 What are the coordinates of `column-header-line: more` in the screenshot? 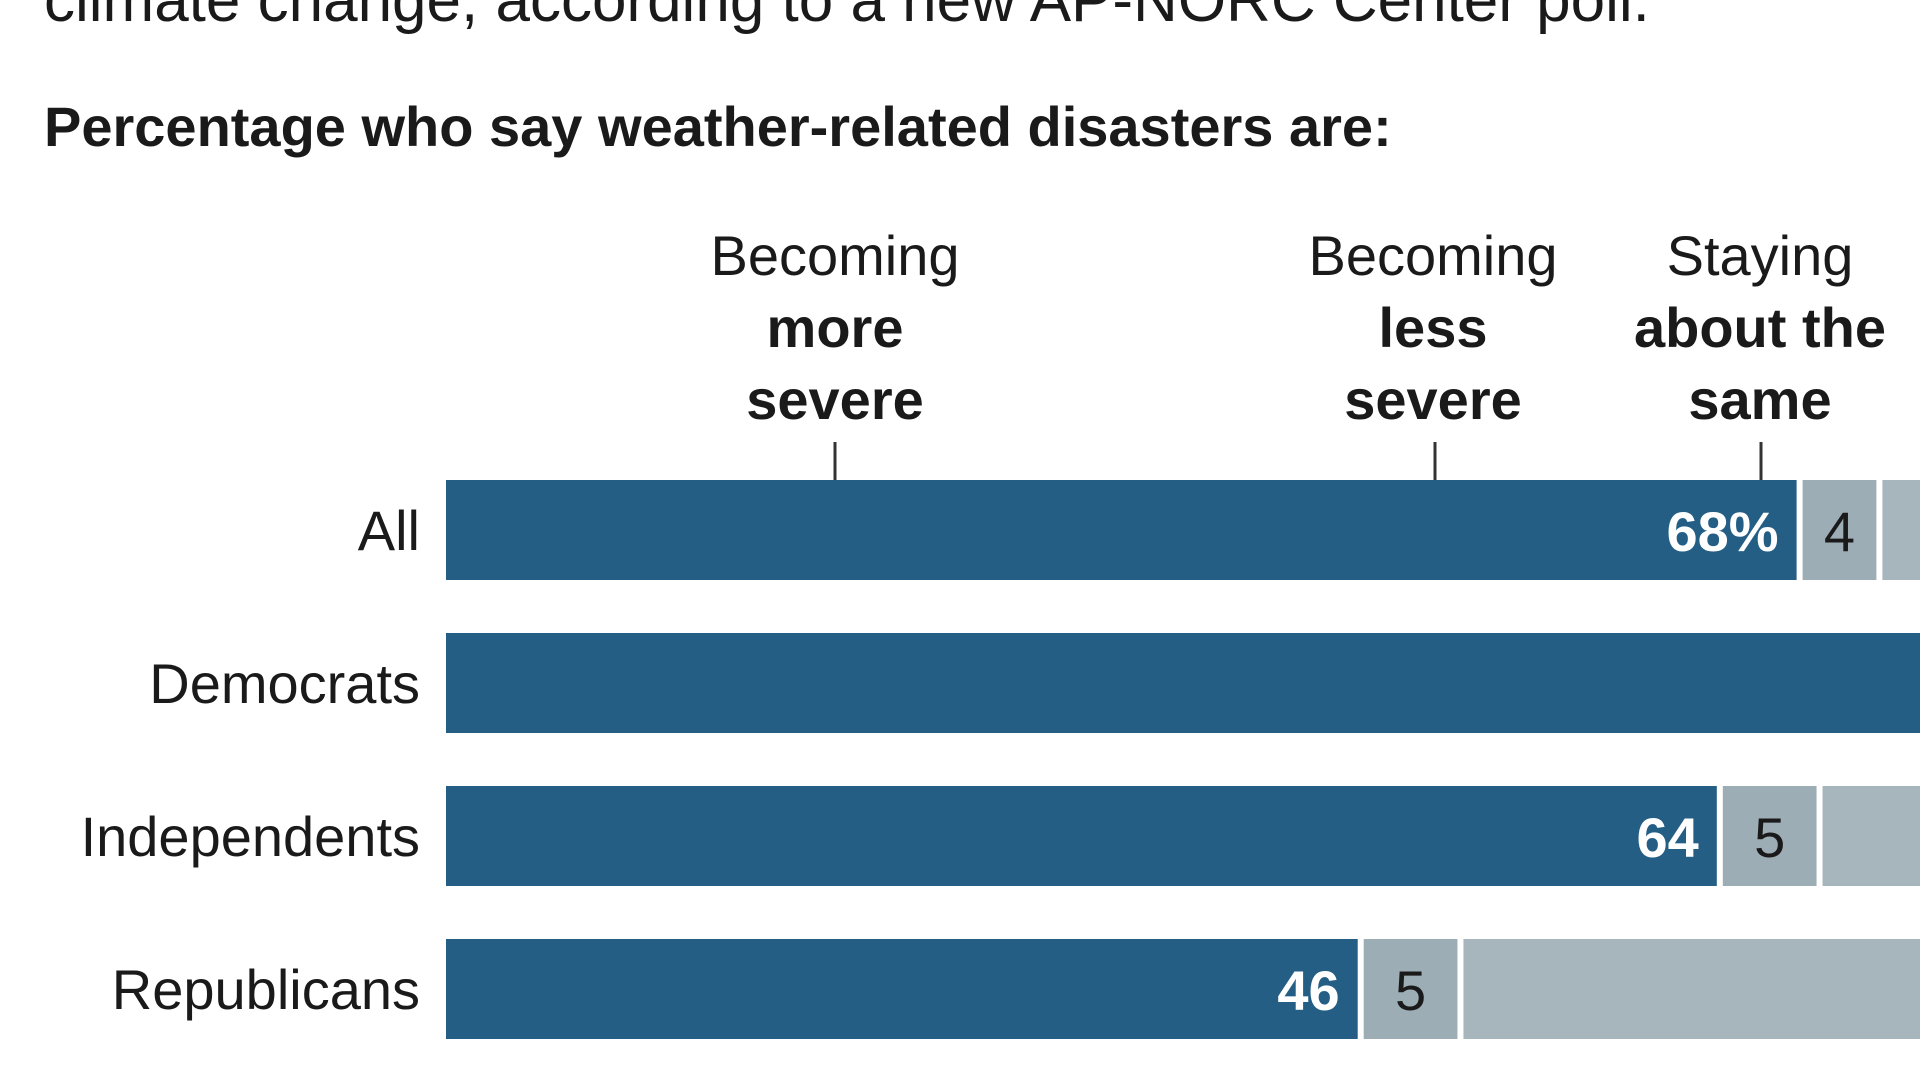 It's located at (835, 327).